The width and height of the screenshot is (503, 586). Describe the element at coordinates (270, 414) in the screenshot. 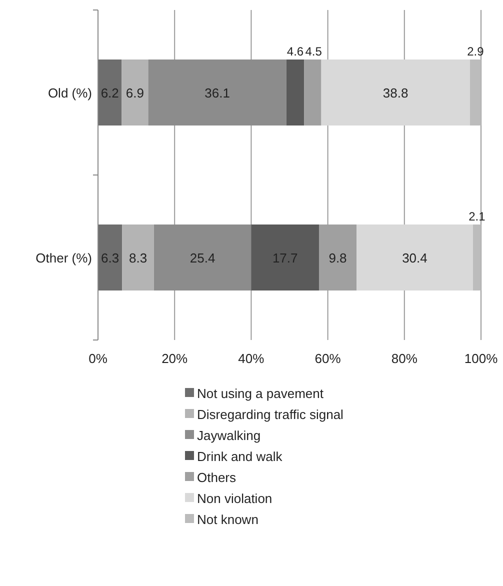

I see `legend-label: Disregarding traffic signal` at that location.